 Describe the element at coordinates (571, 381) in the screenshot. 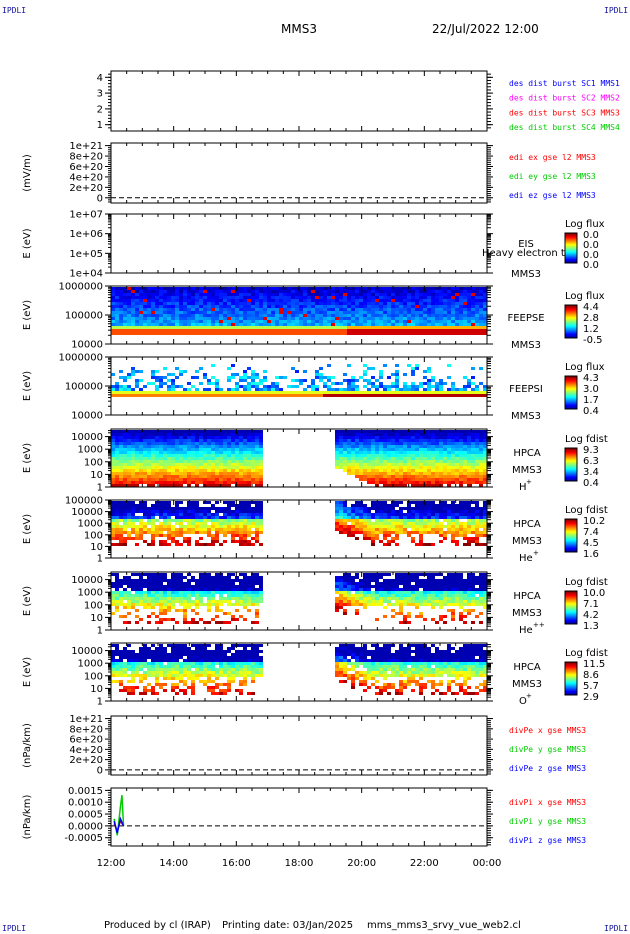

I see `feepsi-colorbar-segment` at that location.